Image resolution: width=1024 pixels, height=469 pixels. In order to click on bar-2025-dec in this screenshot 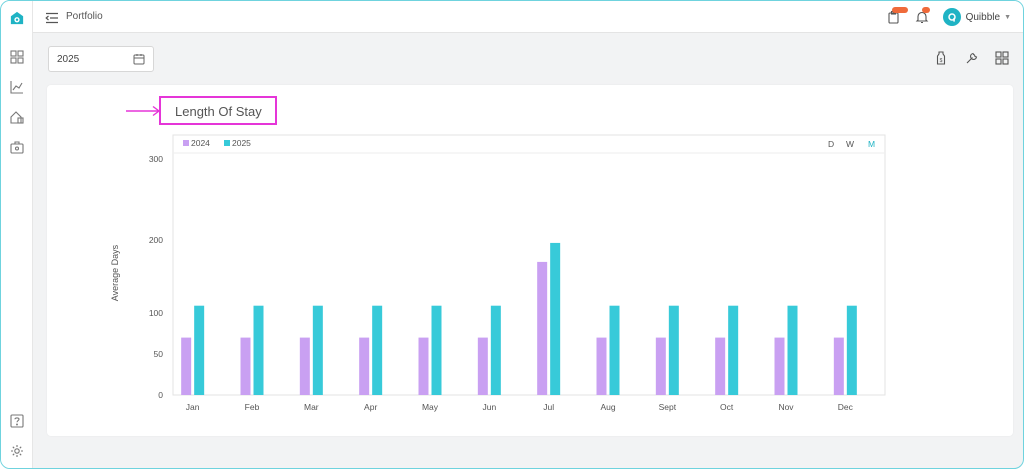, I will do `click(851, 350)`.